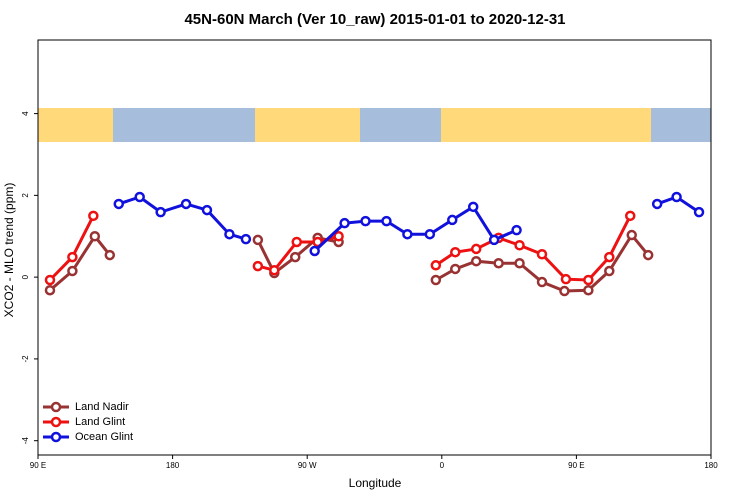  Describe the element at coordinates (442, 465) in the screenshot. I see `x-tick-label: 0` at that location.